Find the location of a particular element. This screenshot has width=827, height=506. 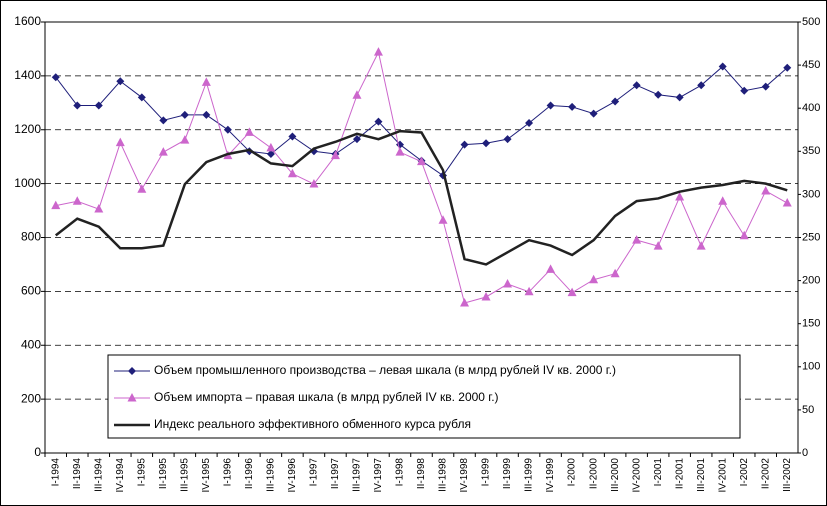

y-tick-label: 200 is located at coordinates (31, 398).